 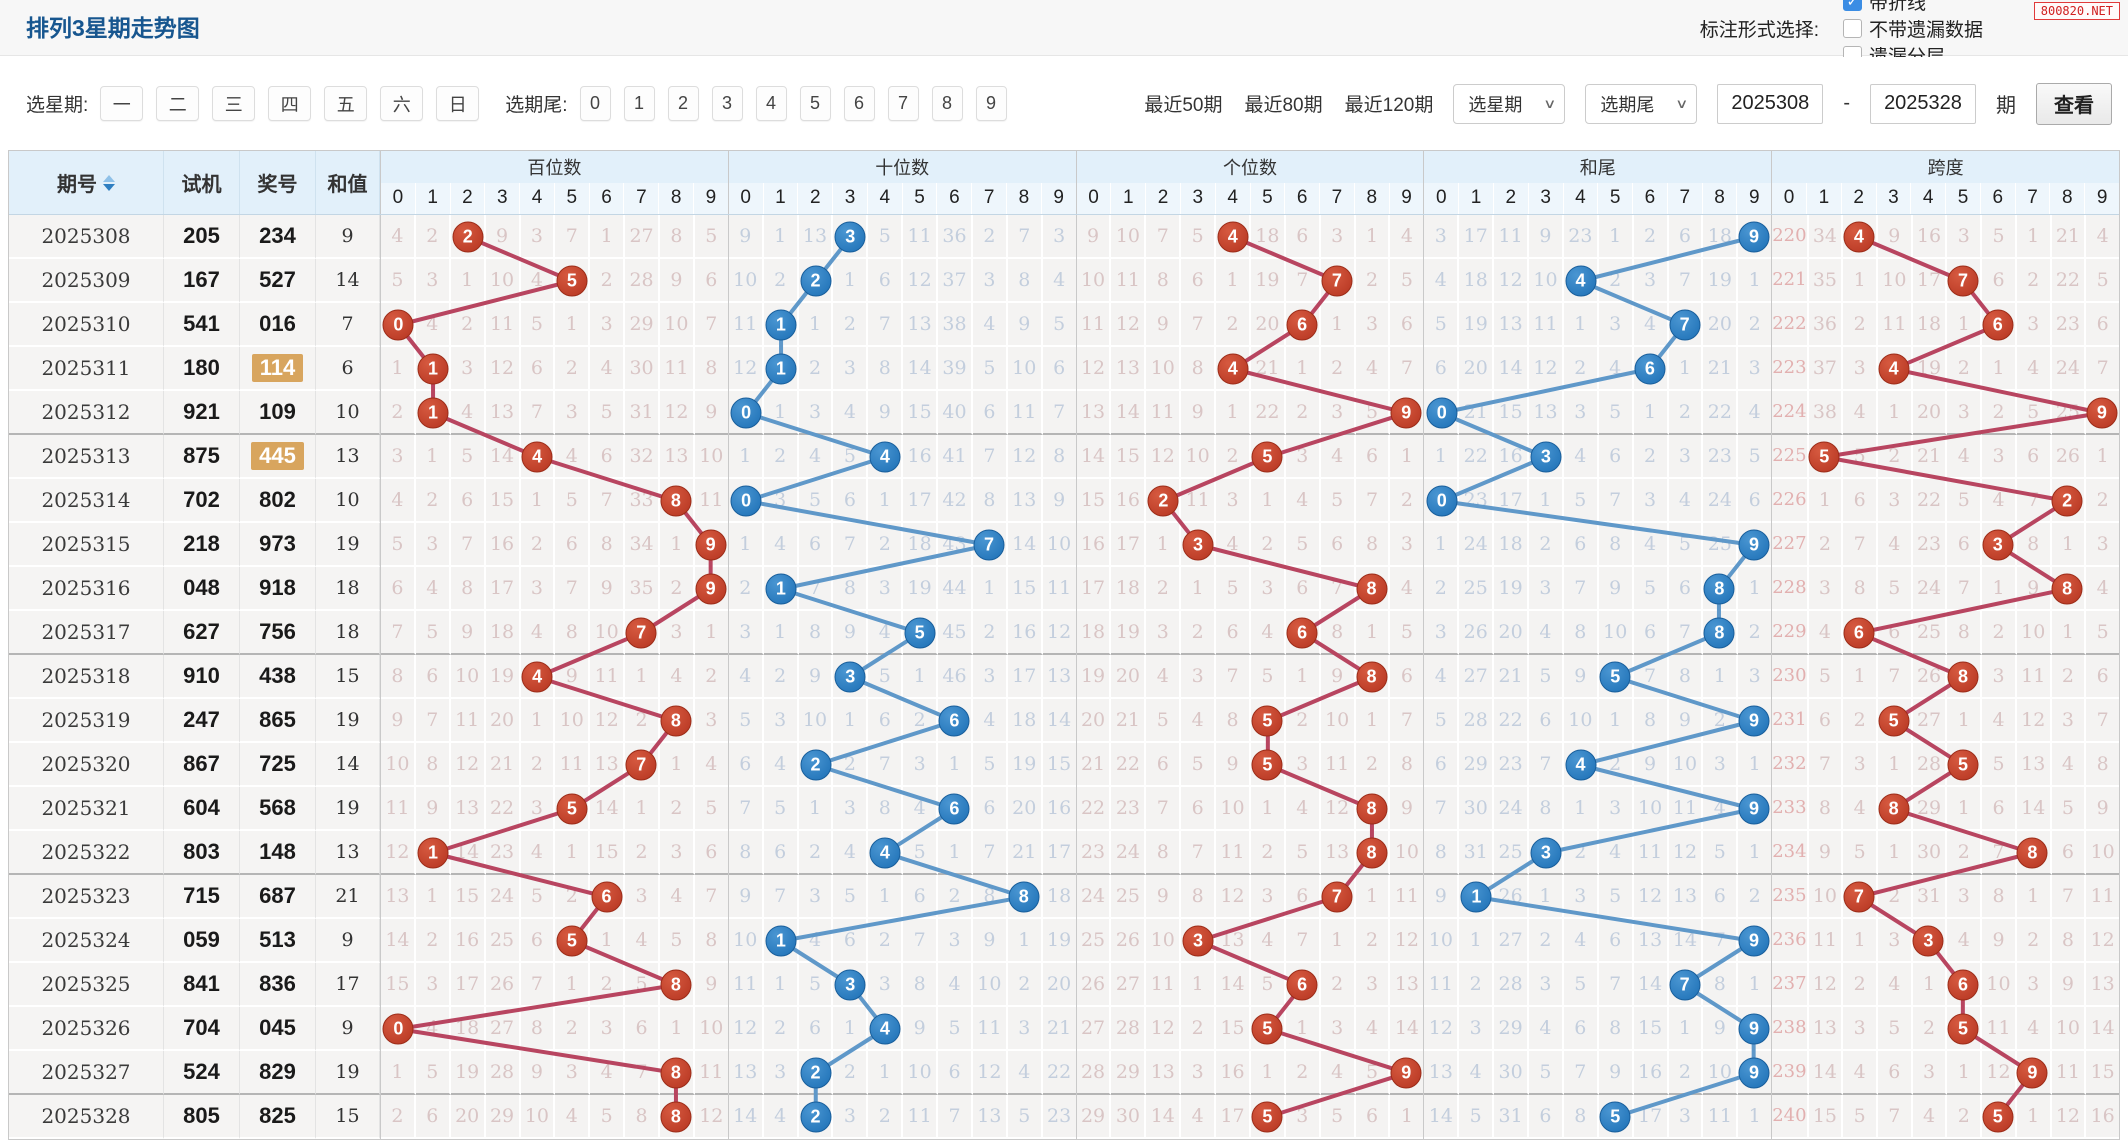 I want to click on tail-button: 2, so click(x=683, y=103).